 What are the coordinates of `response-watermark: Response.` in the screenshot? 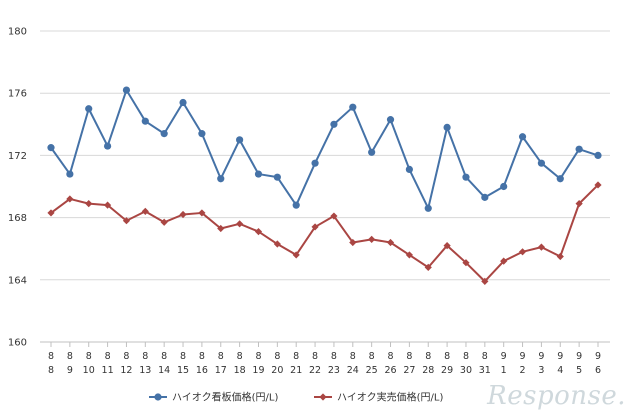 It's located at (556, 396).